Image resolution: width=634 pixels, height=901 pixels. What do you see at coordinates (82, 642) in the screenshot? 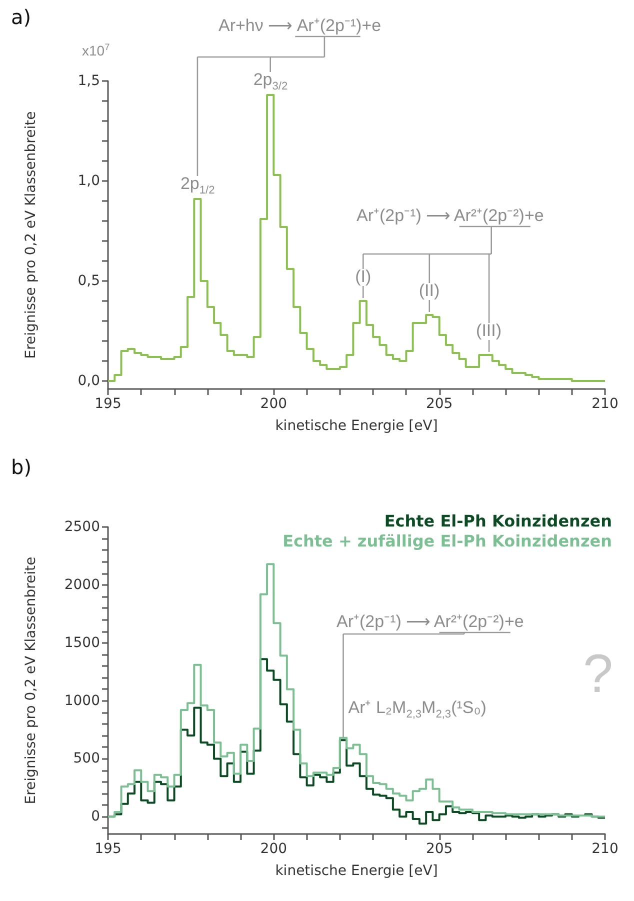
I see `y-tick-label: 1500` at bounding box center [82, 642].